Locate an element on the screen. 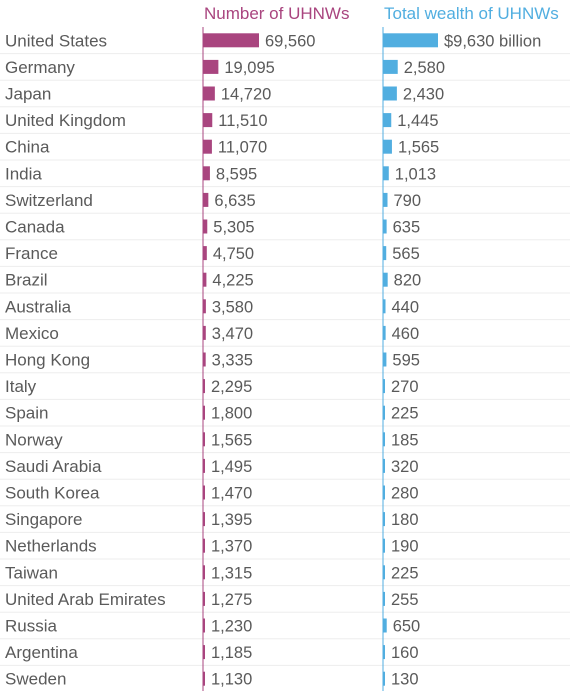 The image size is (570, 691). value-label-wealth: 565 is located at coordinates (406, 254).